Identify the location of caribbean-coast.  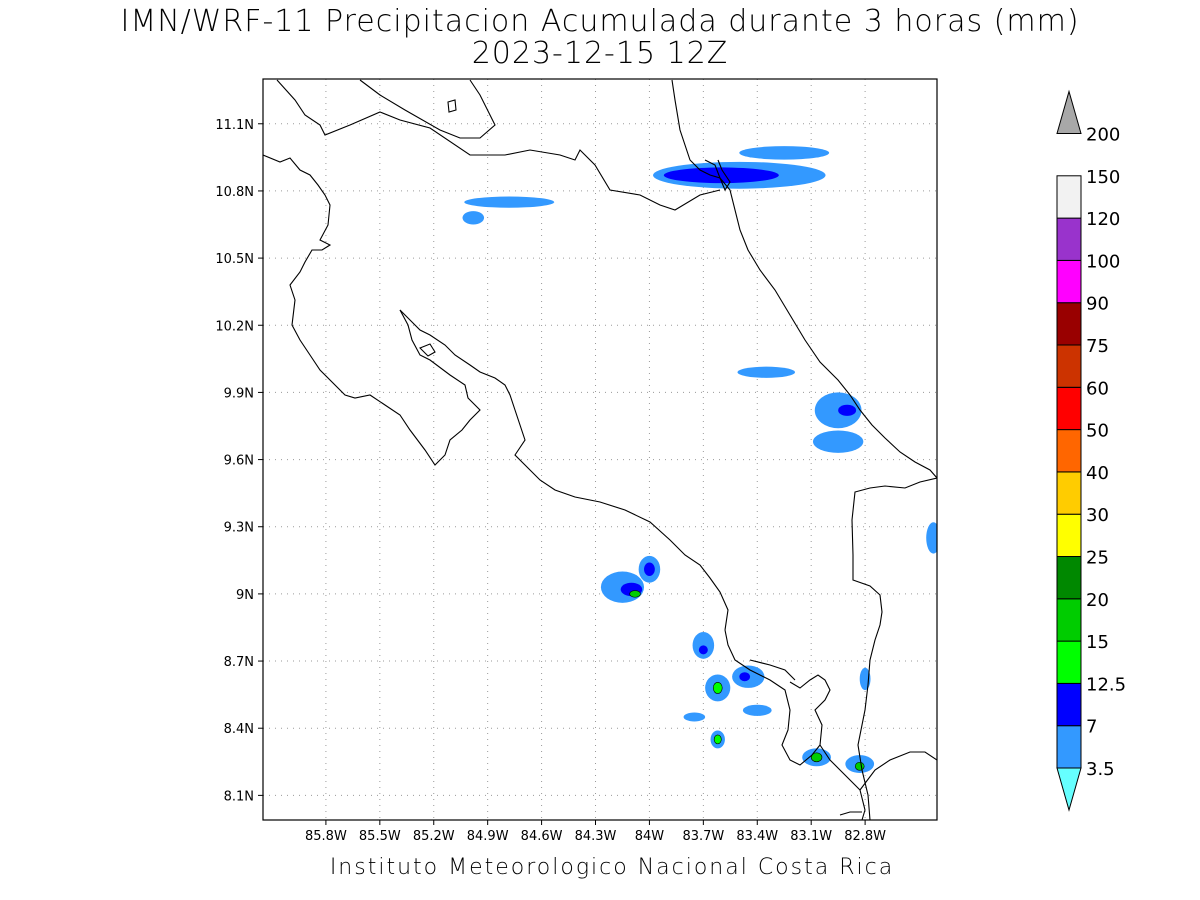
(804, 279).